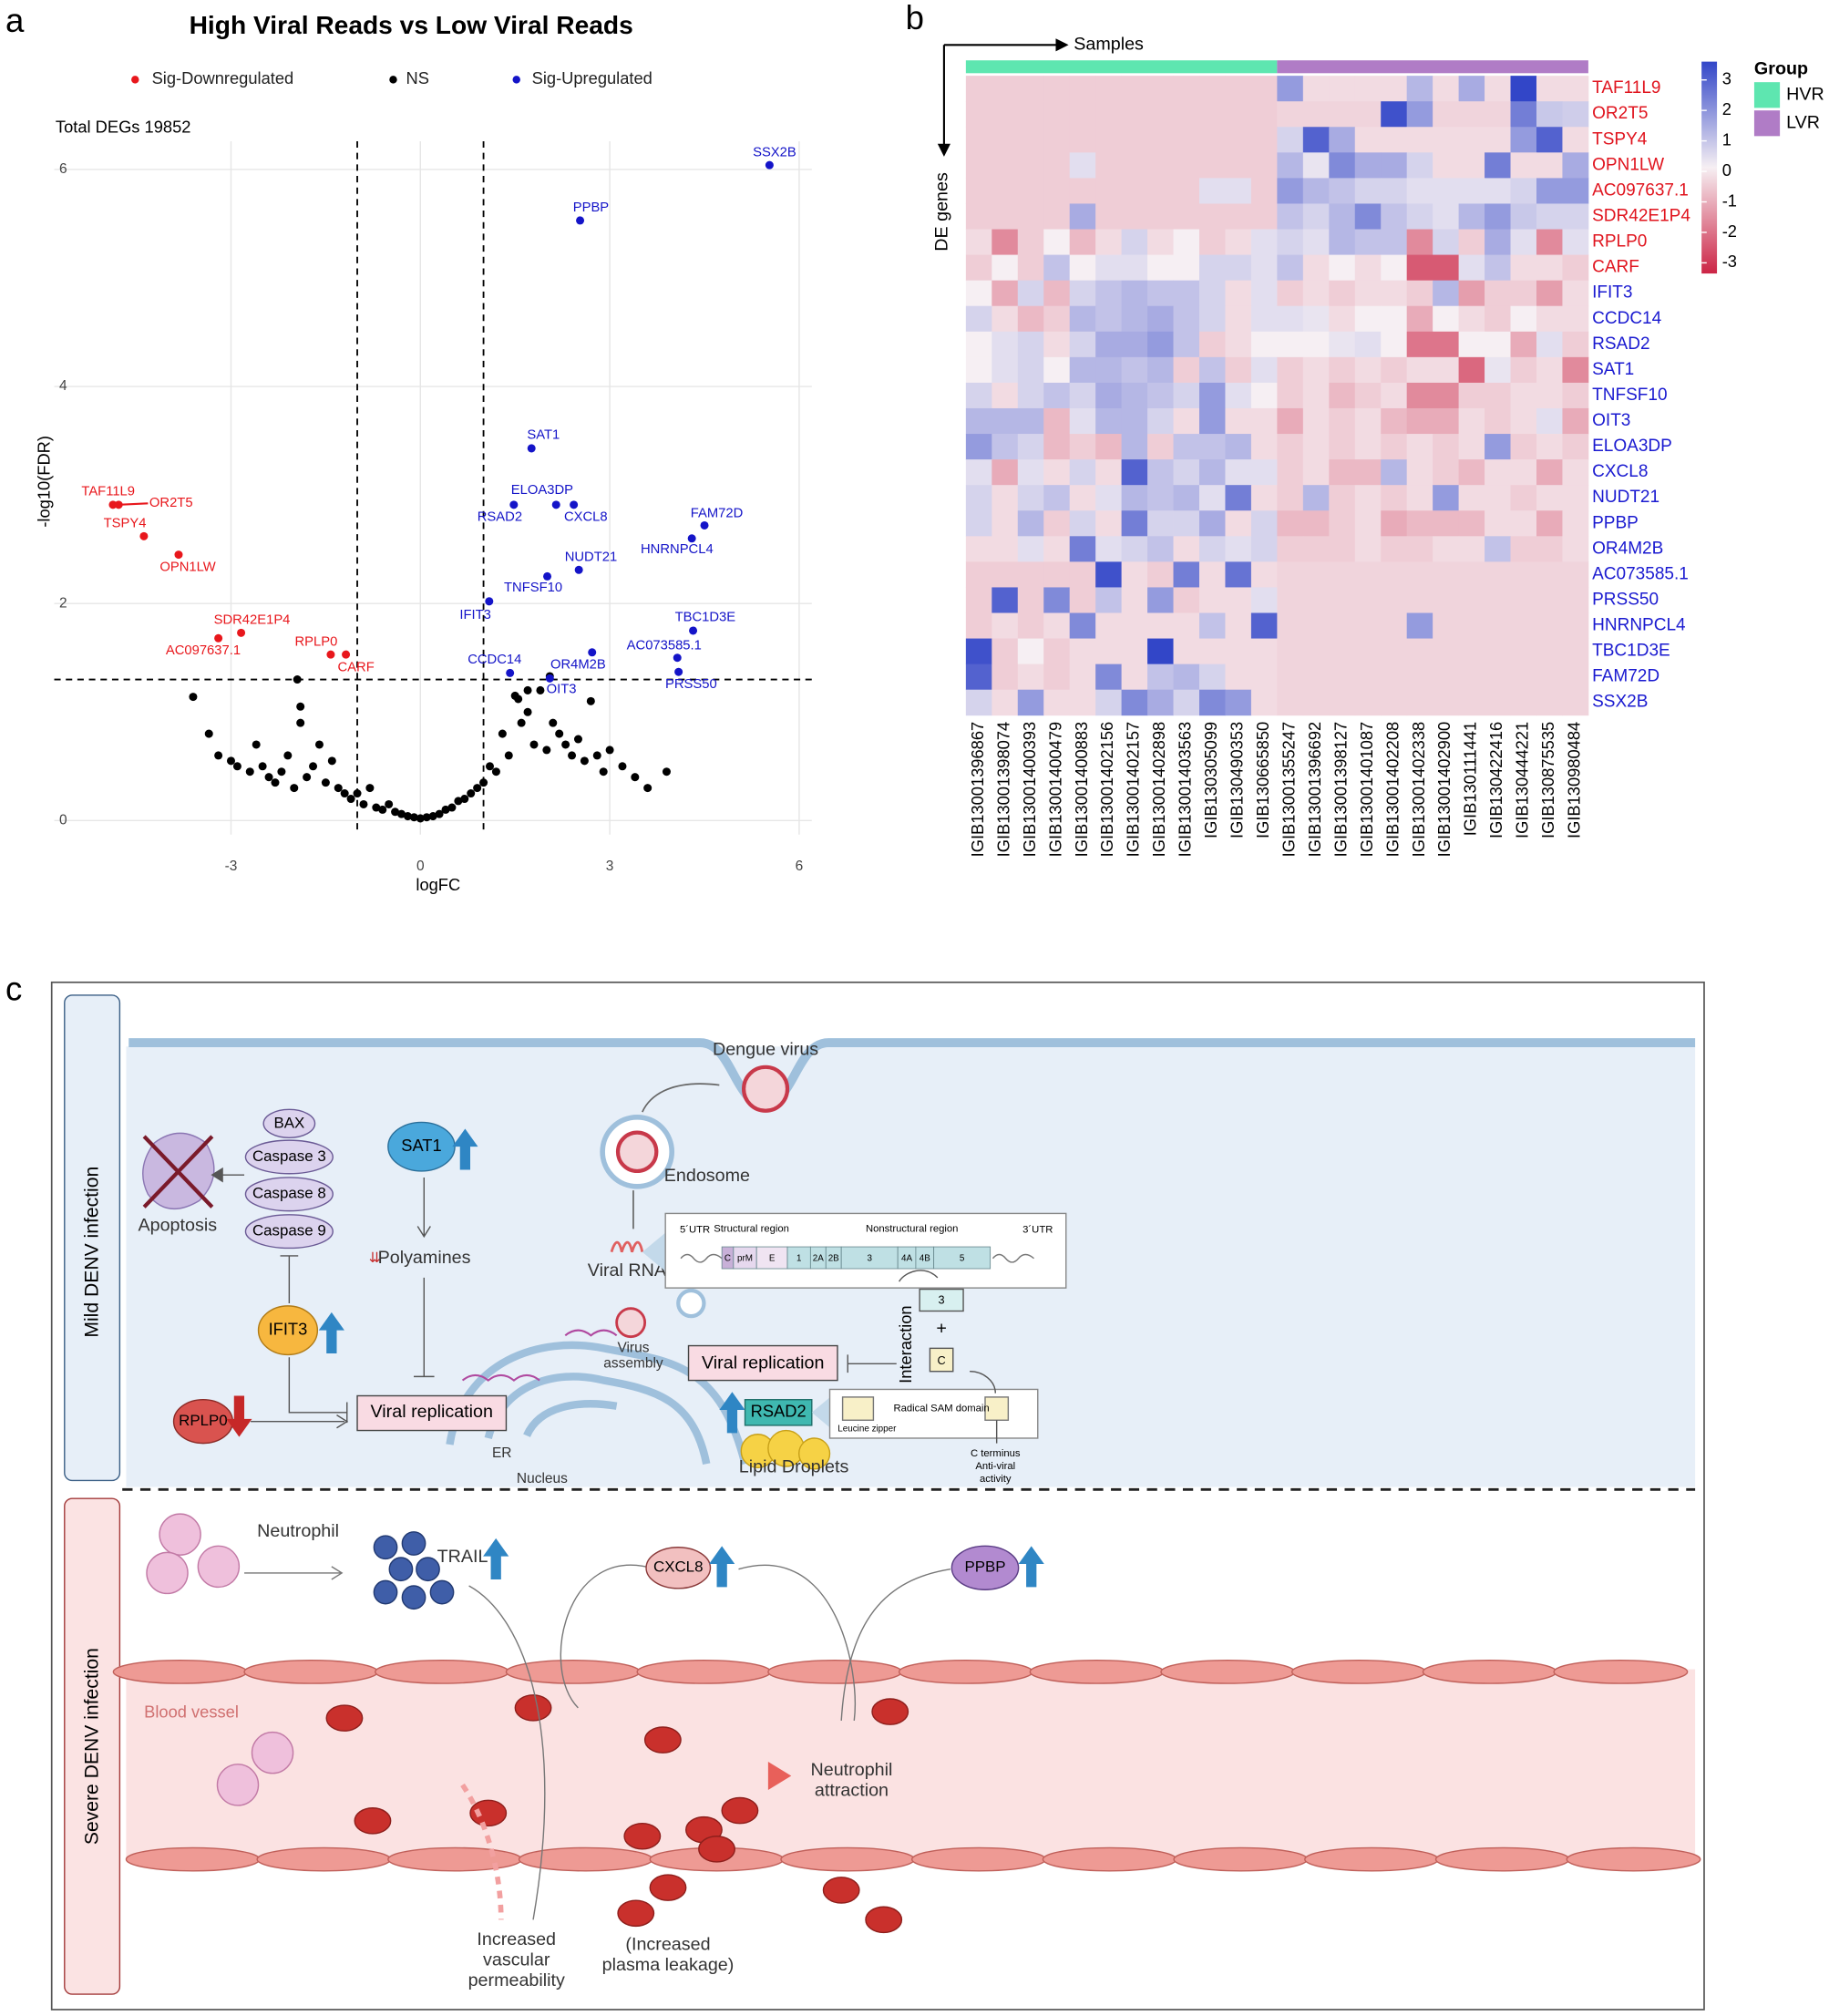  Describe the element at coordinates (869, 1258) in the screenshot. I see `segment-label: 3` at that location.